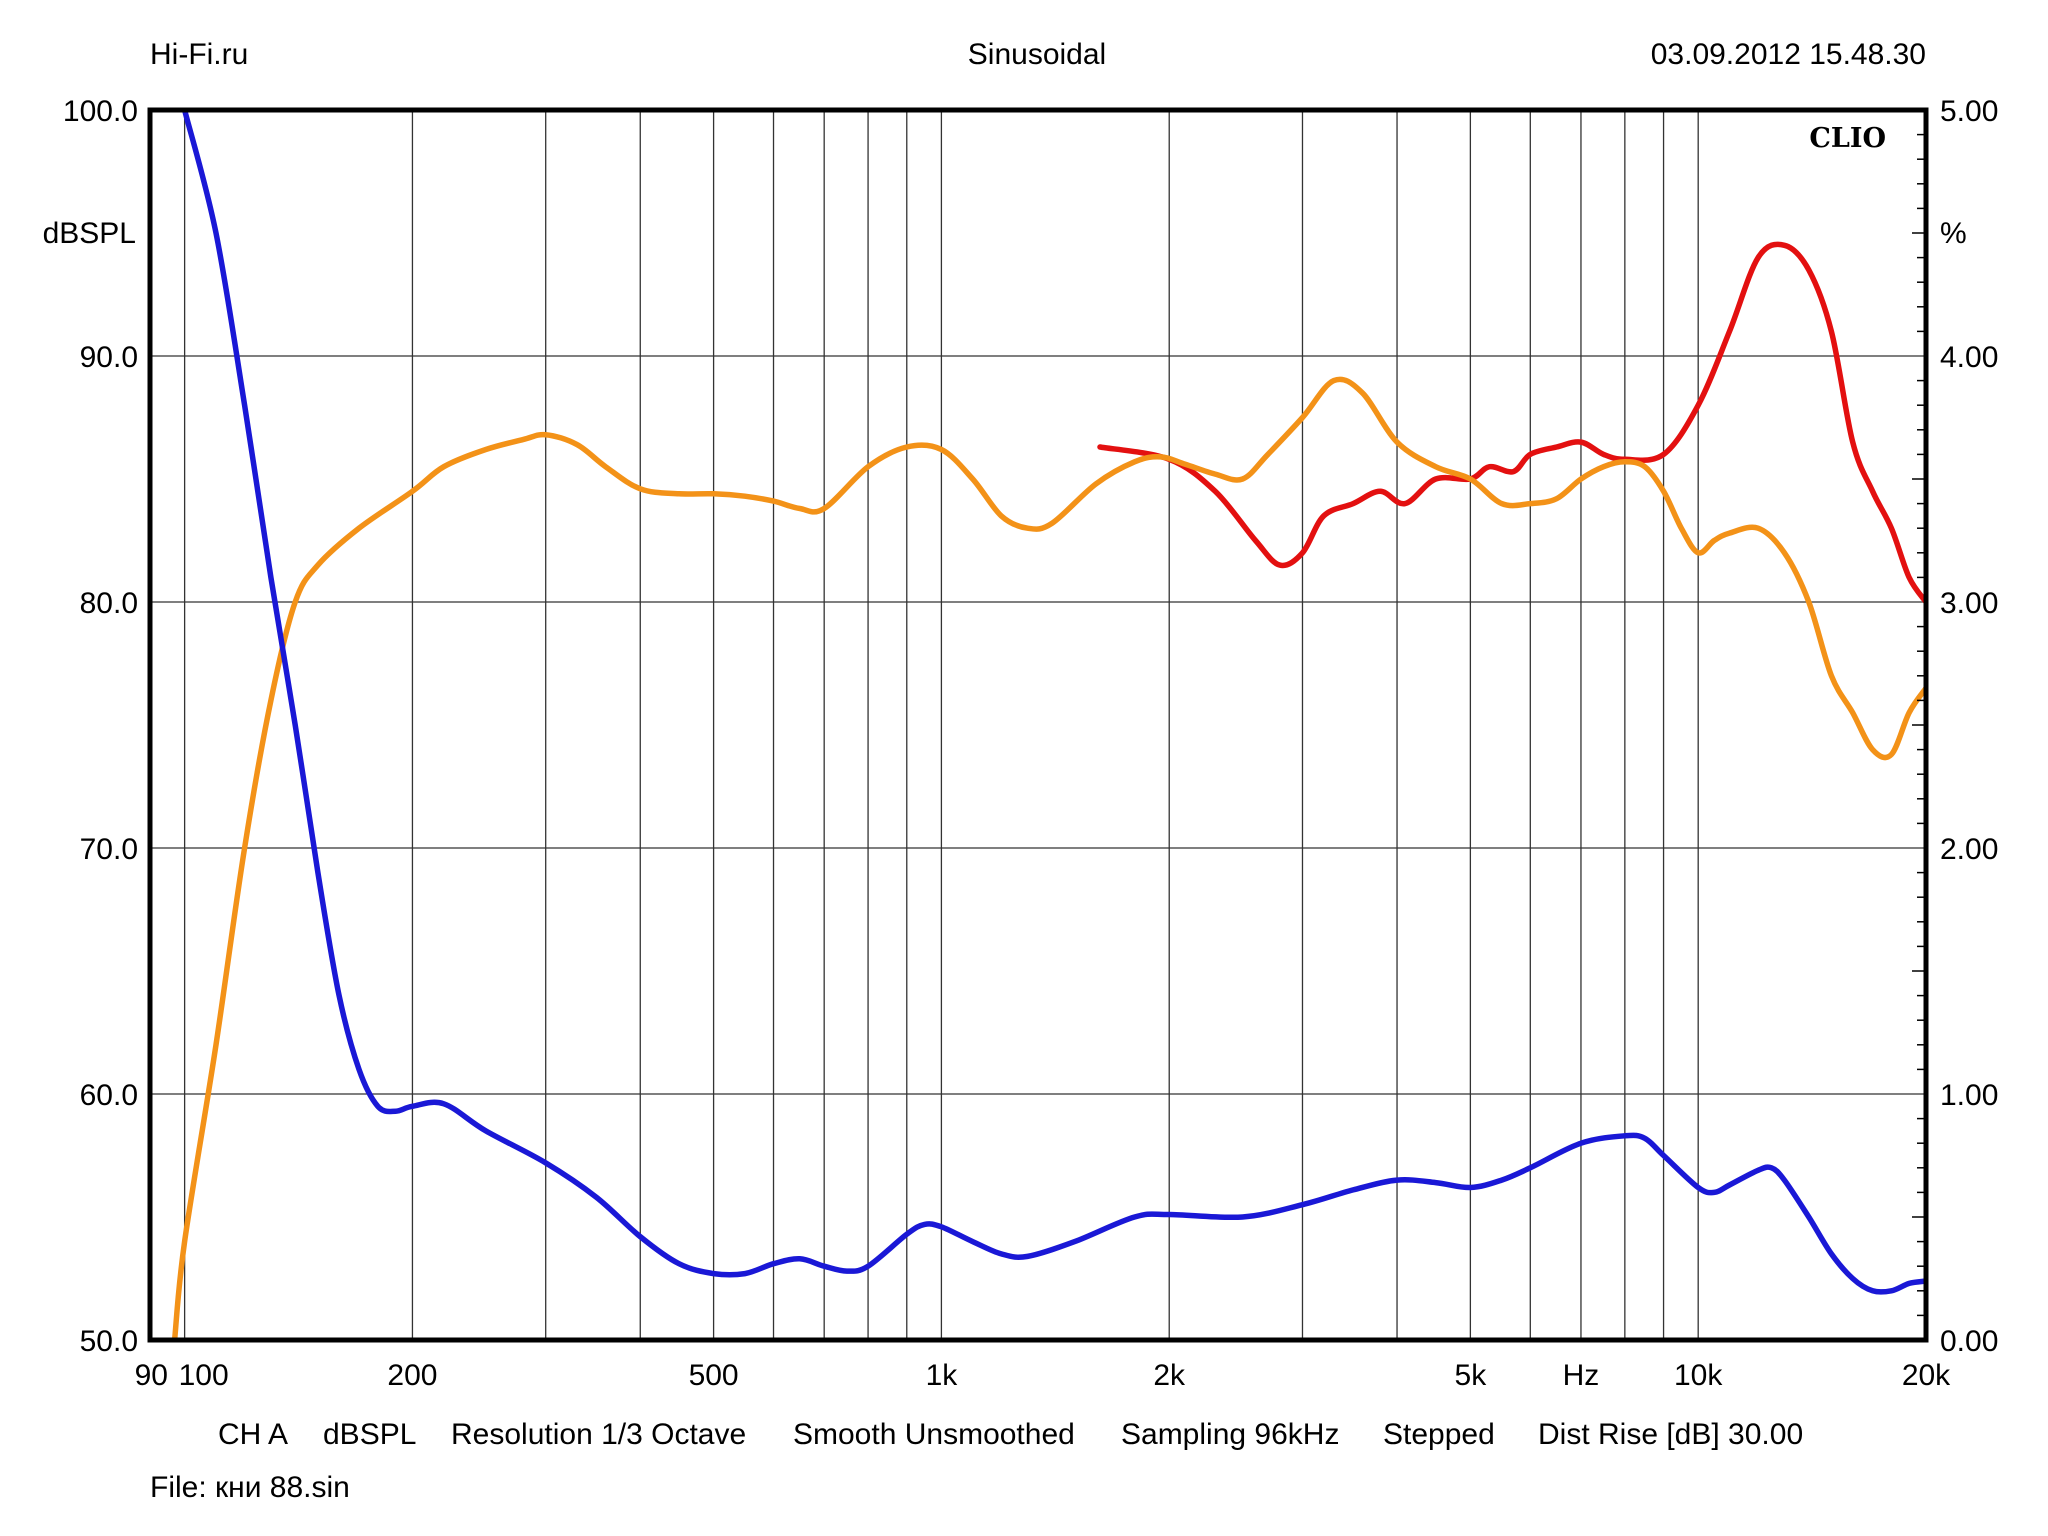 The width and height of the screenshot is (2048, 1536). I want to click on y2-tick-label: 0.00, so click(1969, 1341).